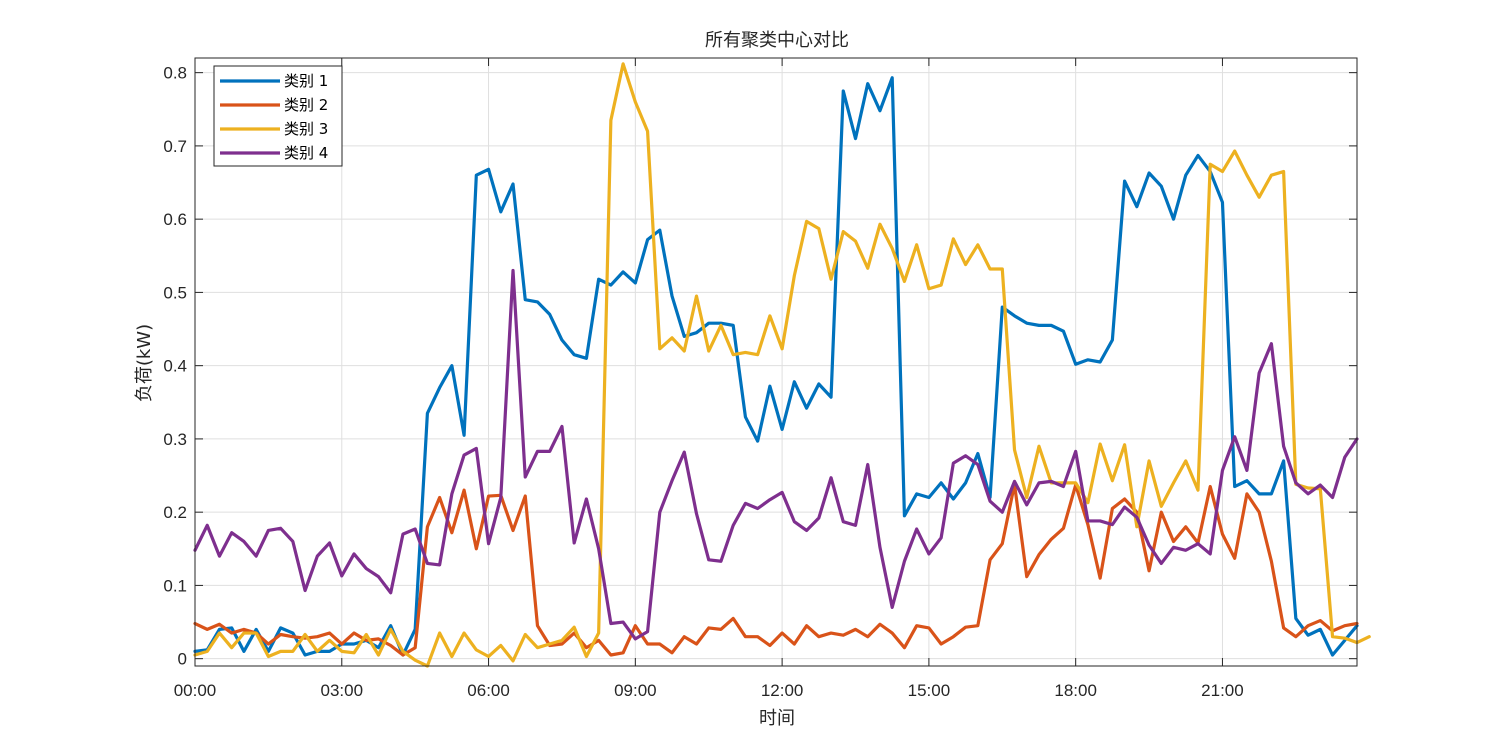  I want to click on x-axis-title: 时间, so click(777, 718).